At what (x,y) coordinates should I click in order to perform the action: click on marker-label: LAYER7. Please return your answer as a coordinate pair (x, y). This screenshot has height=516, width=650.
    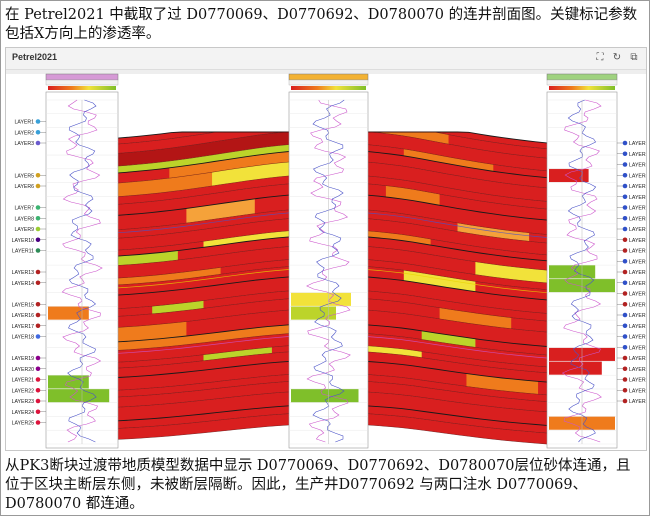
    Looking at the image, I should click on (24, 209).